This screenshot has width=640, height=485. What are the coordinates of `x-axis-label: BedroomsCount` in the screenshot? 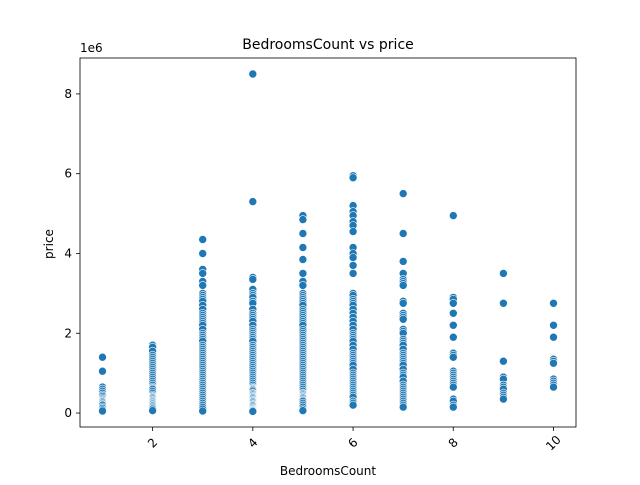 It's located at (328, 471).